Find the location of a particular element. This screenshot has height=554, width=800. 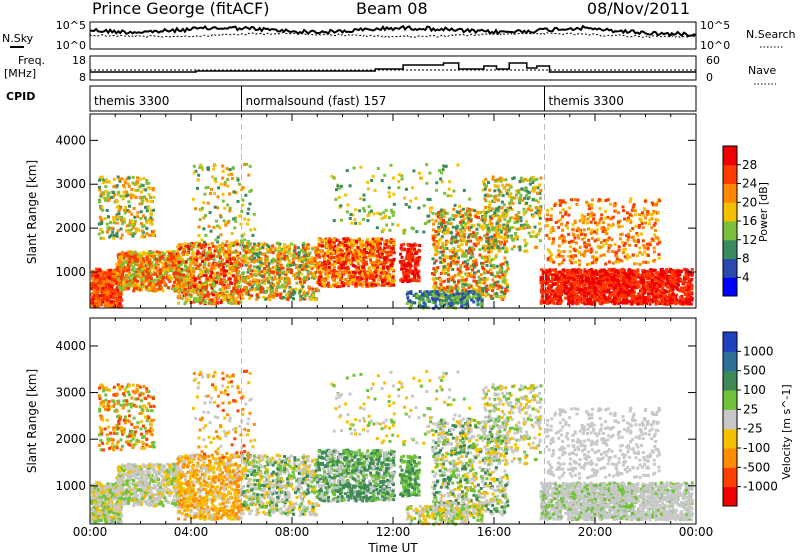

freq-tick-top: 18 is located at coordinates (79, 60).